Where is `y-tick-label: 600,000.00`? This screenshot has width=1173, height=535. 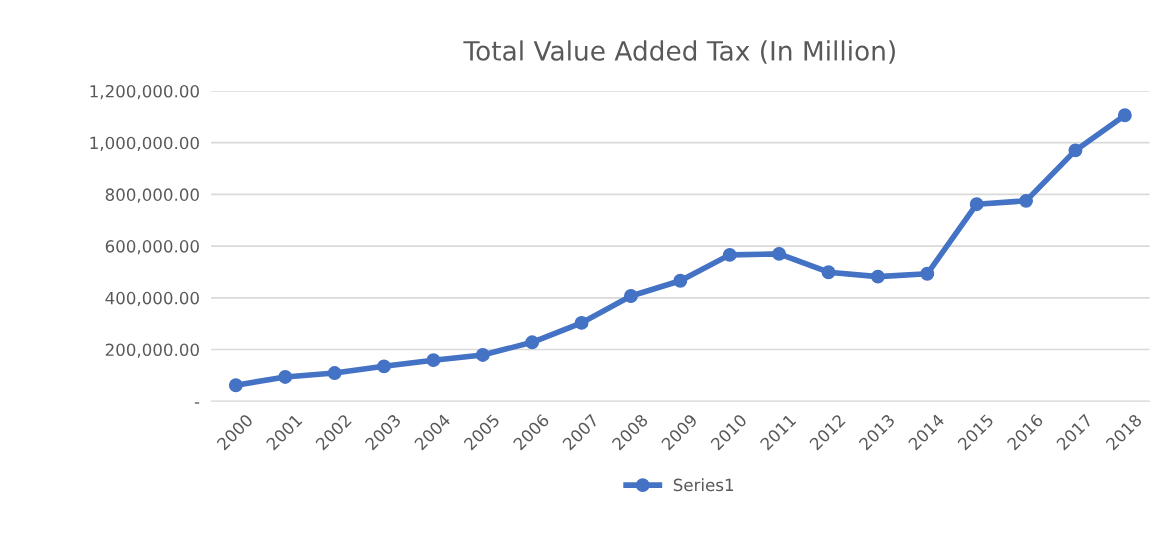 y-tick-label: 600,000.00 is located at coordinates (152, 247).